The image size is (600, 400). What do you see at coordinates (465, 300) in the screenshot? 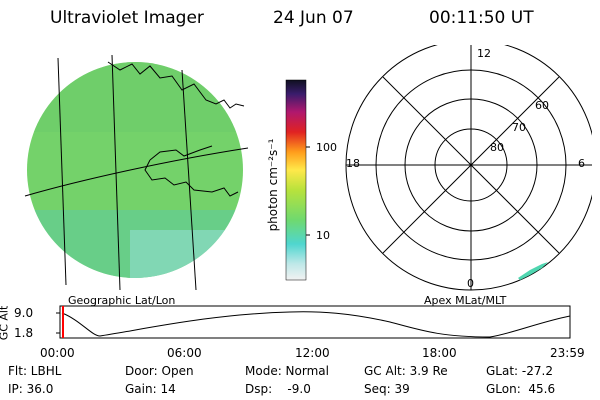
I see `apex-caption: Apex MLat/MLT` at bounding box center [465, 300].